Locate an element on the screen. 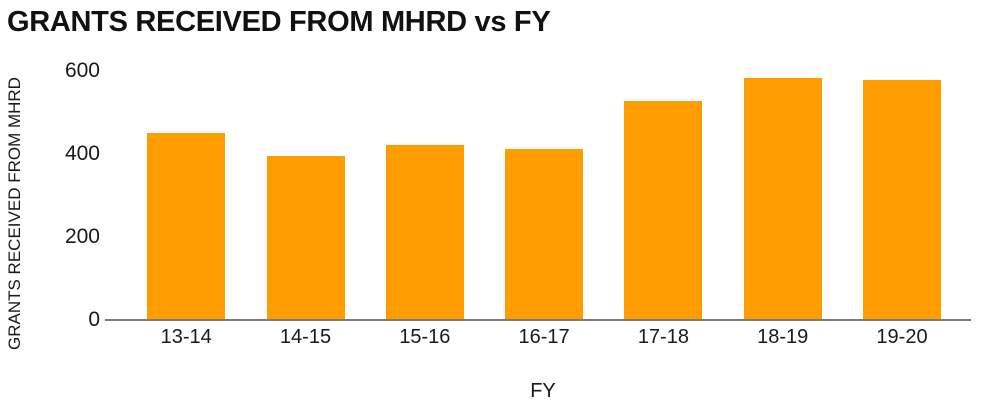 Image resolution: width=983 pixels, height=412 pixels. x-axis-line is located at coordinates (538, 320).